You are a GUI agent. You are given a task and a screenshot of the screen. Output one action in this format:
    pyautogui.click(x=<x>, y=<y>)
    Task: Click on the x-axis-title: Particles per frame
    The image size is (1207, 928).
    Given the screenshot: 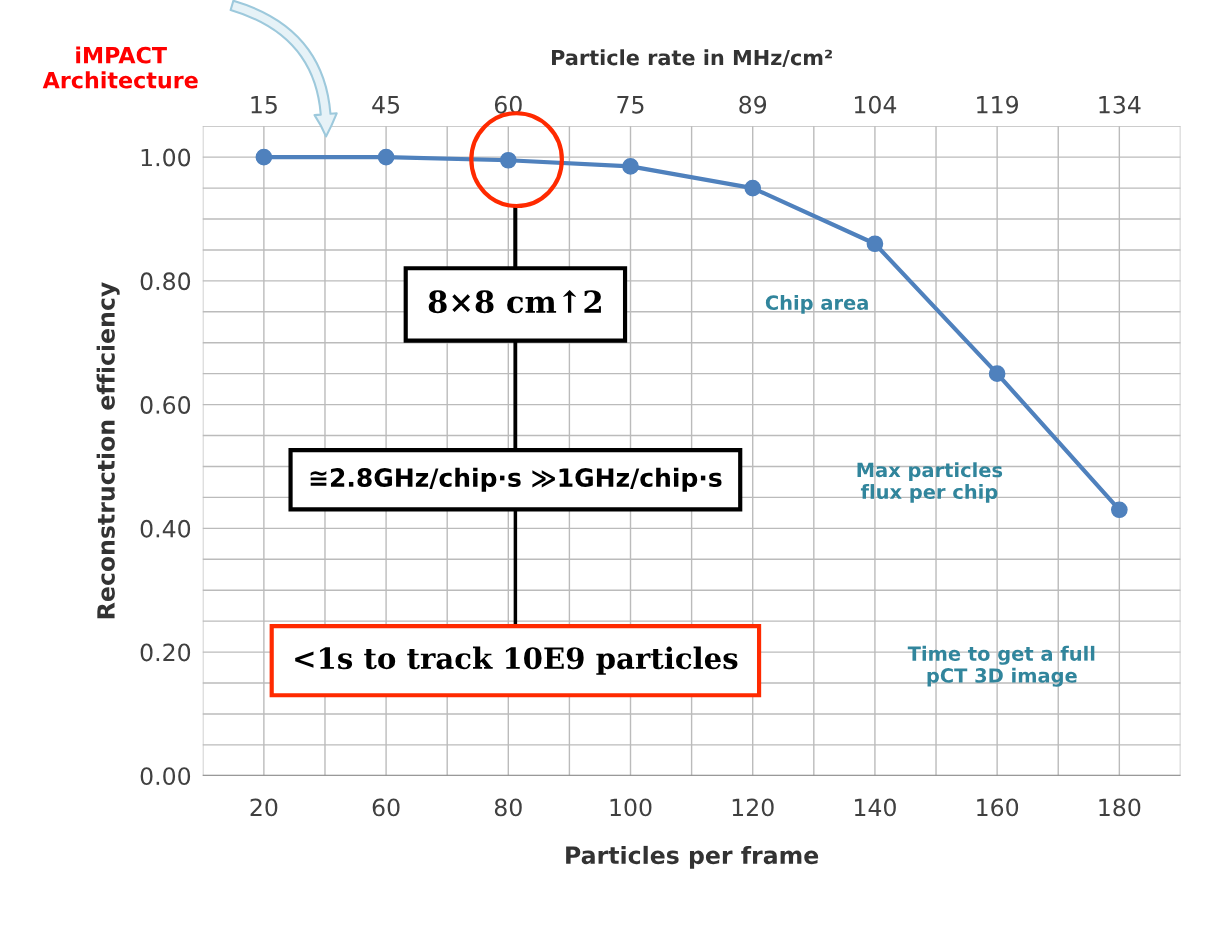 What is the action you would take?
    pyautogui.click(x=692, y=857)
    